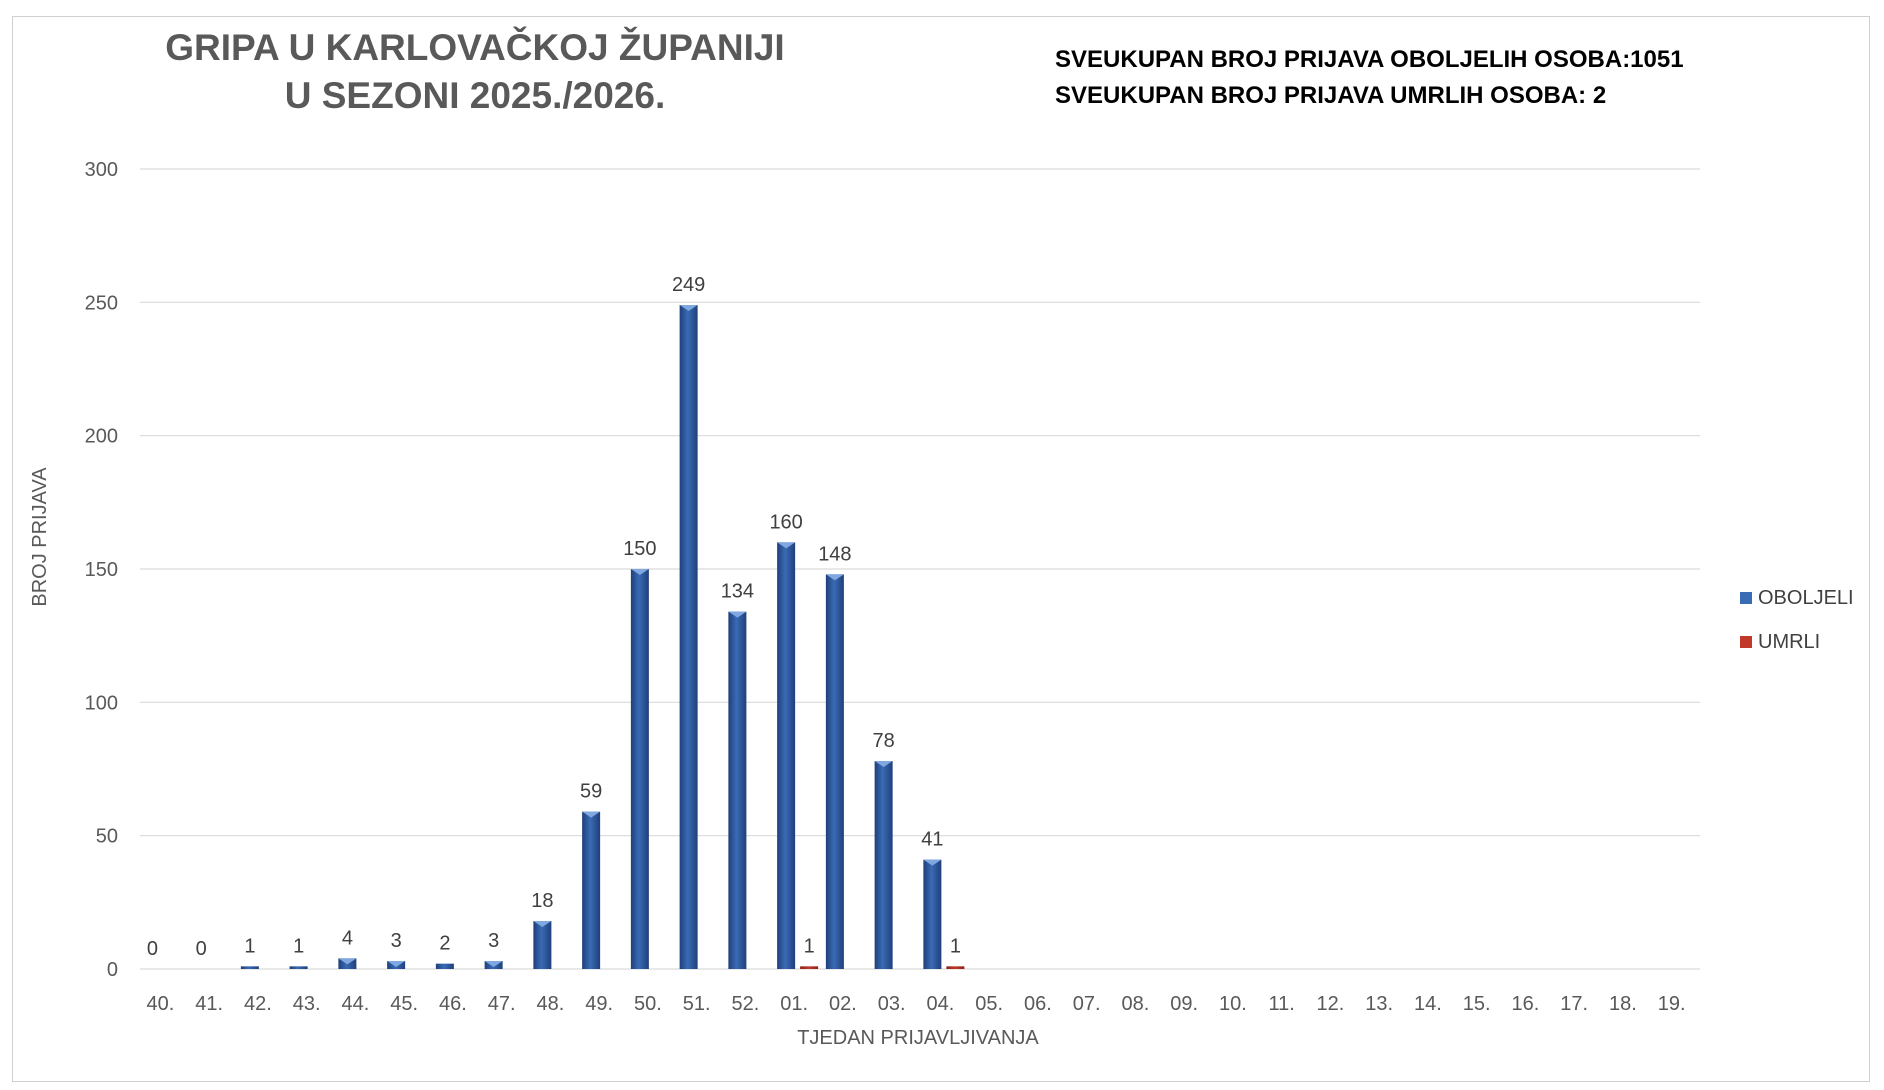 The width and height of the screenshot is (1884, 1090). I want to click on data-label-oboljeli: 41, so click(932, 840).